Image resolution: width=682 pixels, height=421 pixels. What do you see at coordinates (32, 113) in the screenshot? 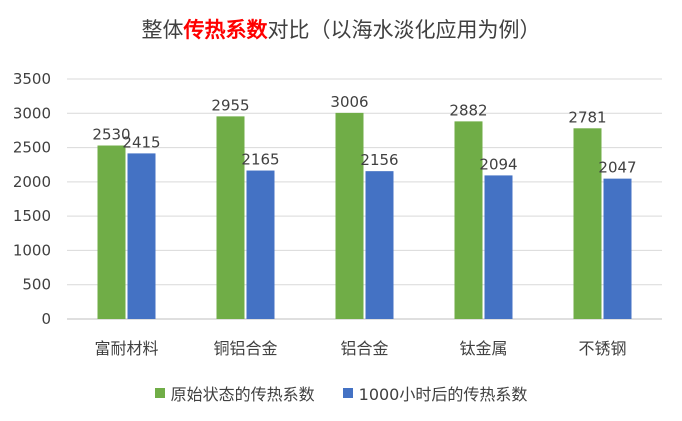
I see `y-tick-label: 3000` at bounding box center [32, 113].